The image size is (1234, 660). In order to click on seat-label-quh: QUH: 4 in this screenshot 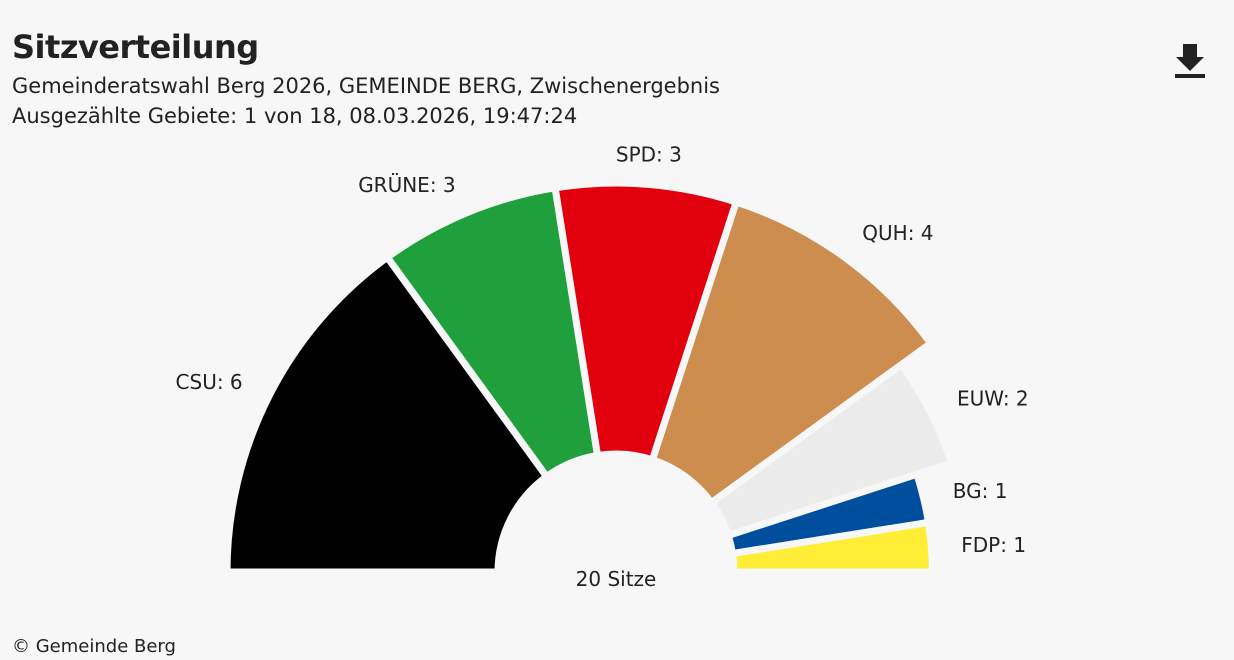, I will do `click(897, 233)`.